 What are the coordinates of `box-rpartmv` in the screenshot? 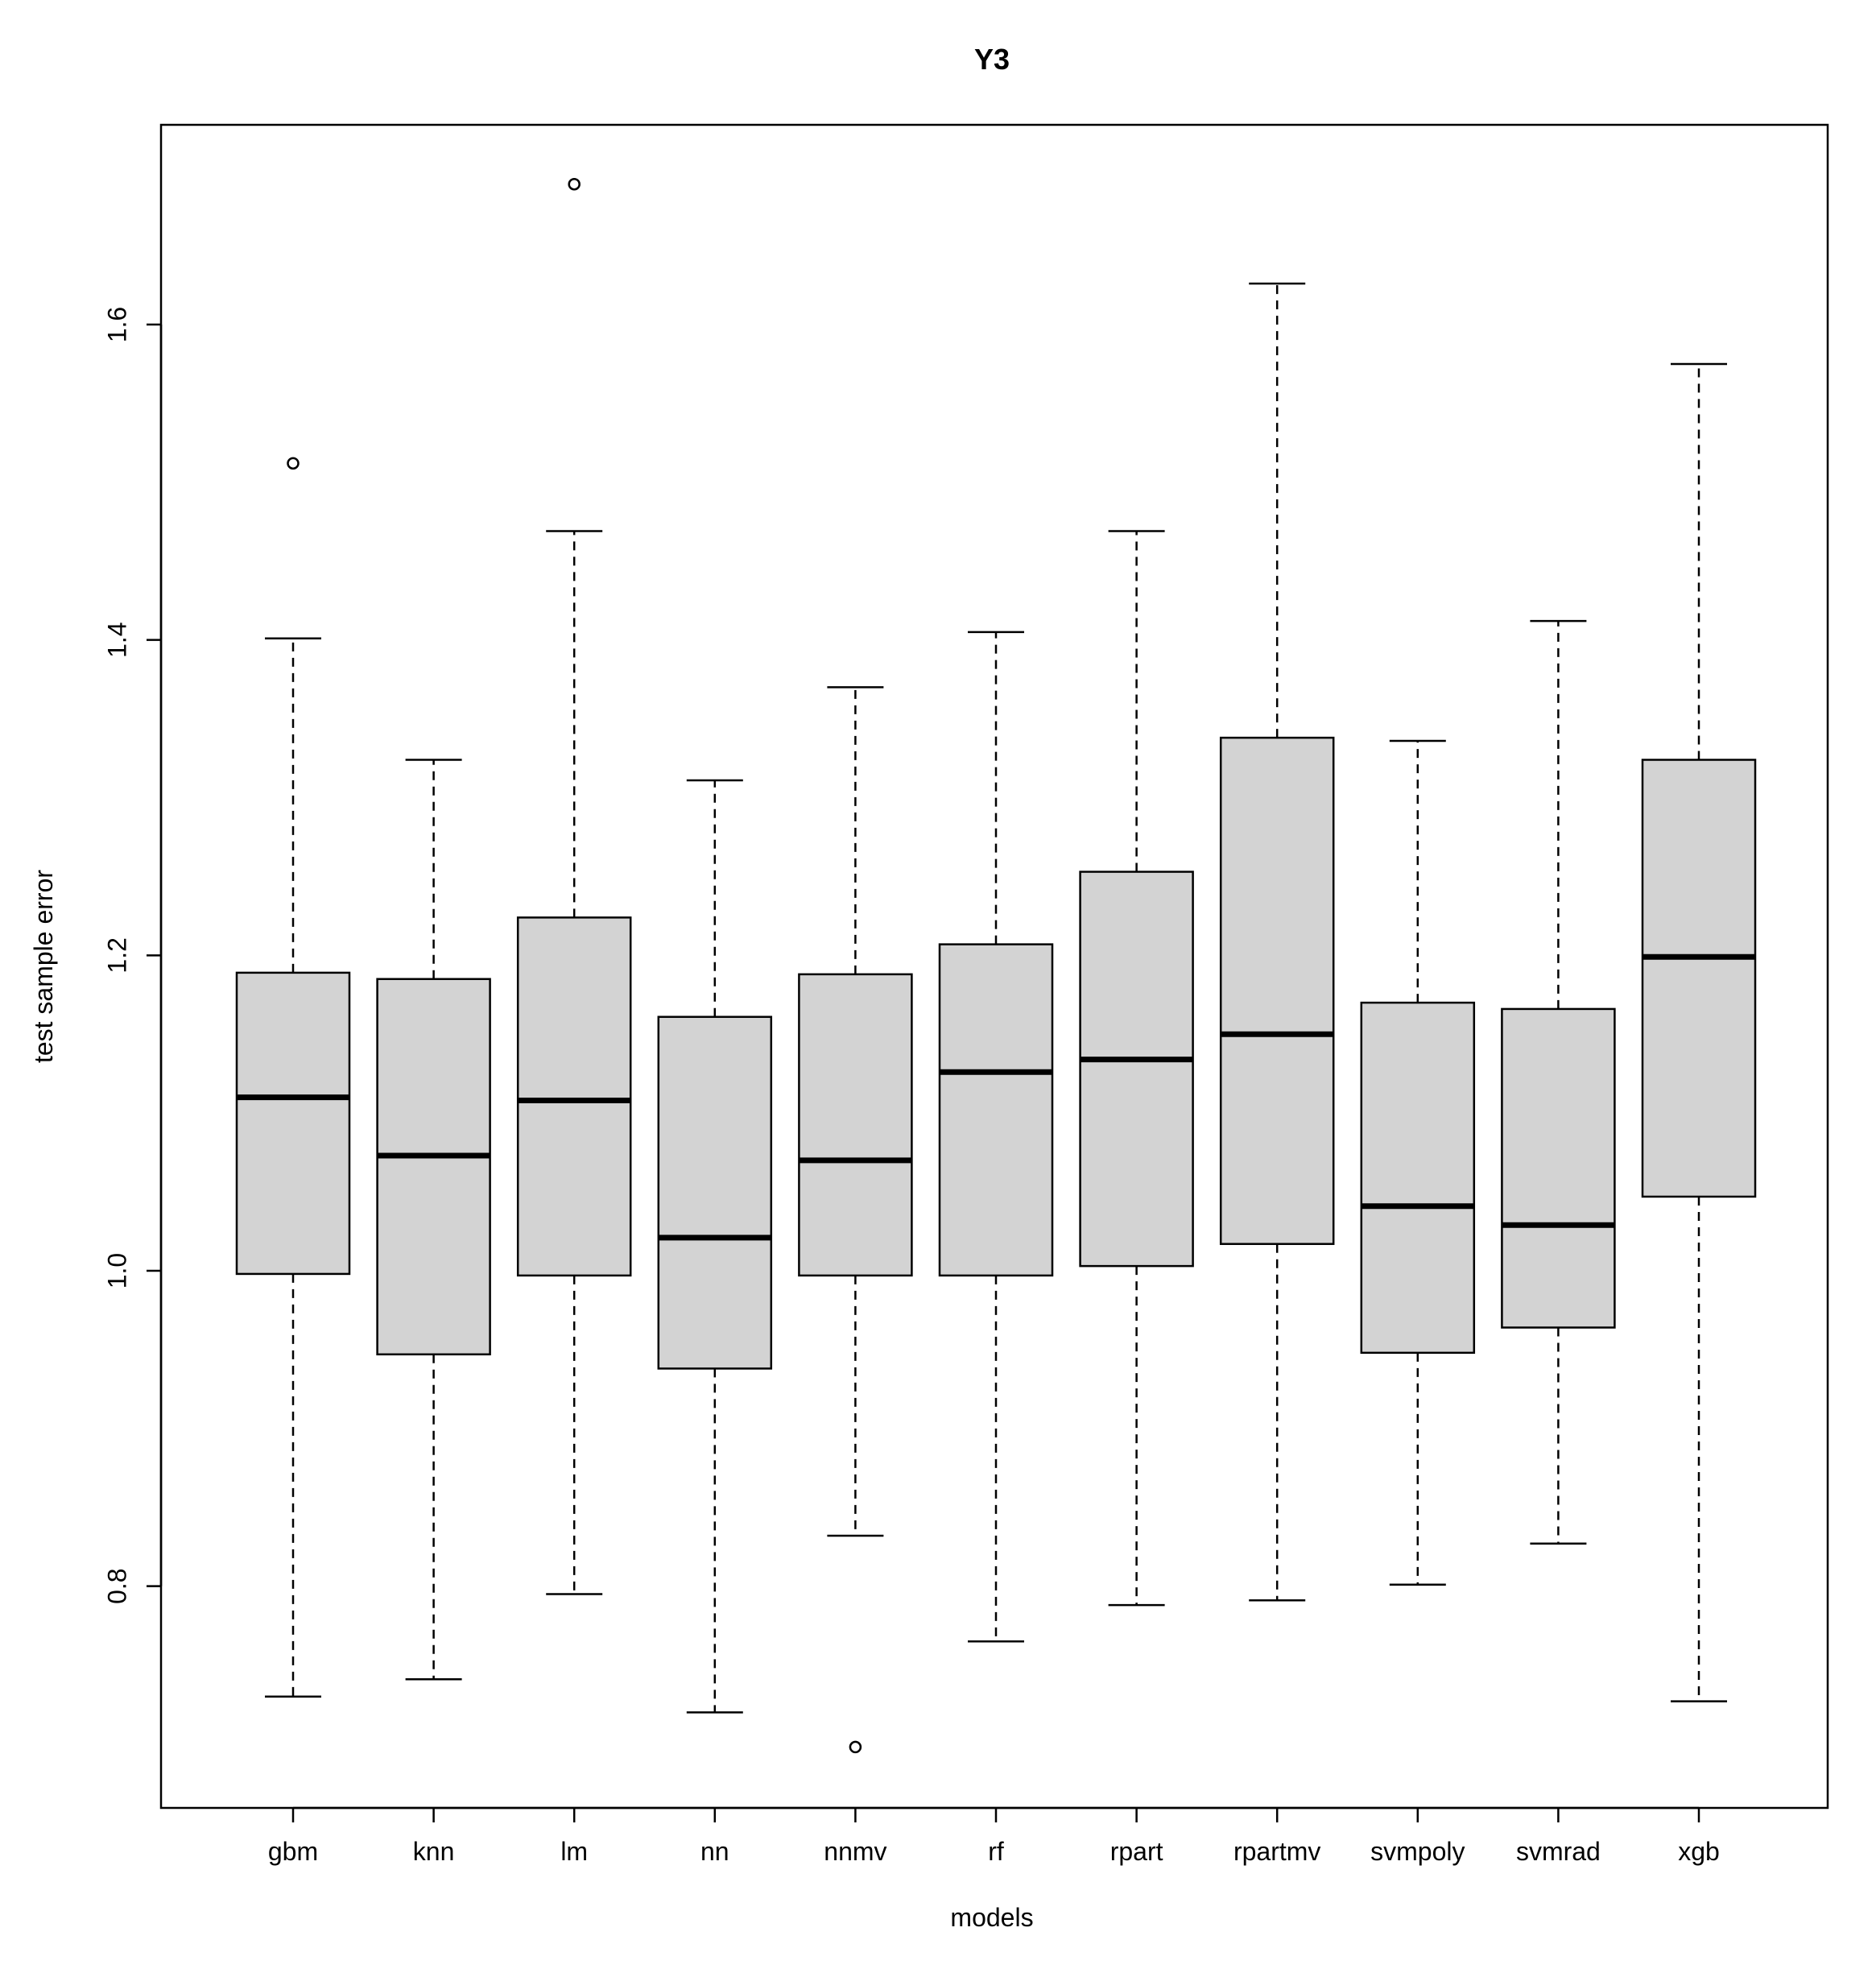 It's located at (1277, 942).